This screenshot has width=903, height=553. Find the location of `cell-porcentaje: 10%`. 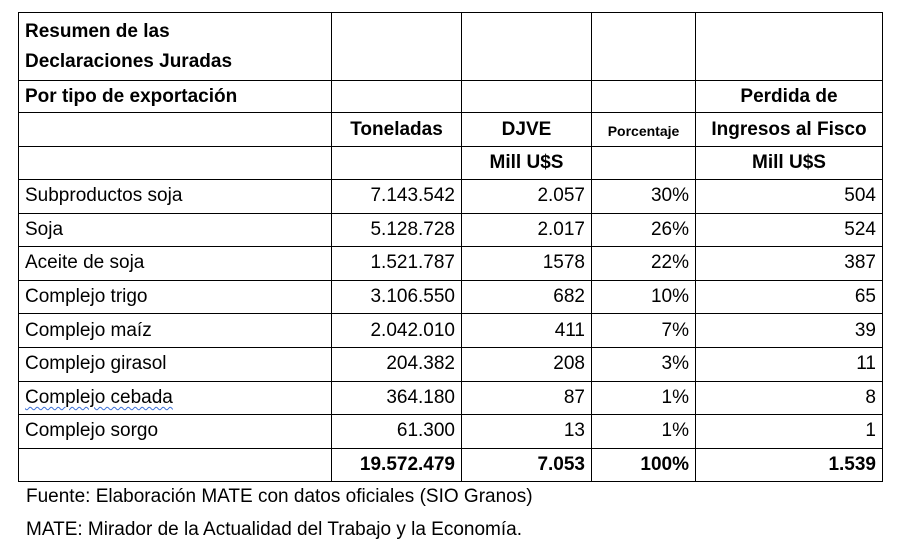

cell-porcentaje: 10% is located at coordinates (643, 297).